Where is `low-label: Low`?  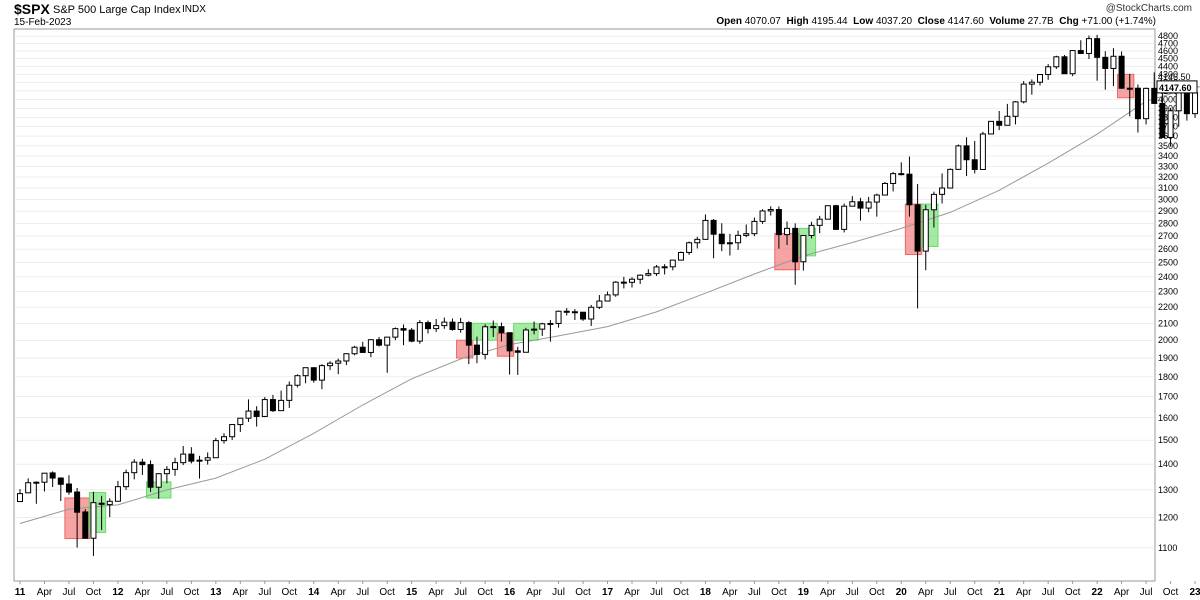 low-label: Low is located at coordinates (863, 21).